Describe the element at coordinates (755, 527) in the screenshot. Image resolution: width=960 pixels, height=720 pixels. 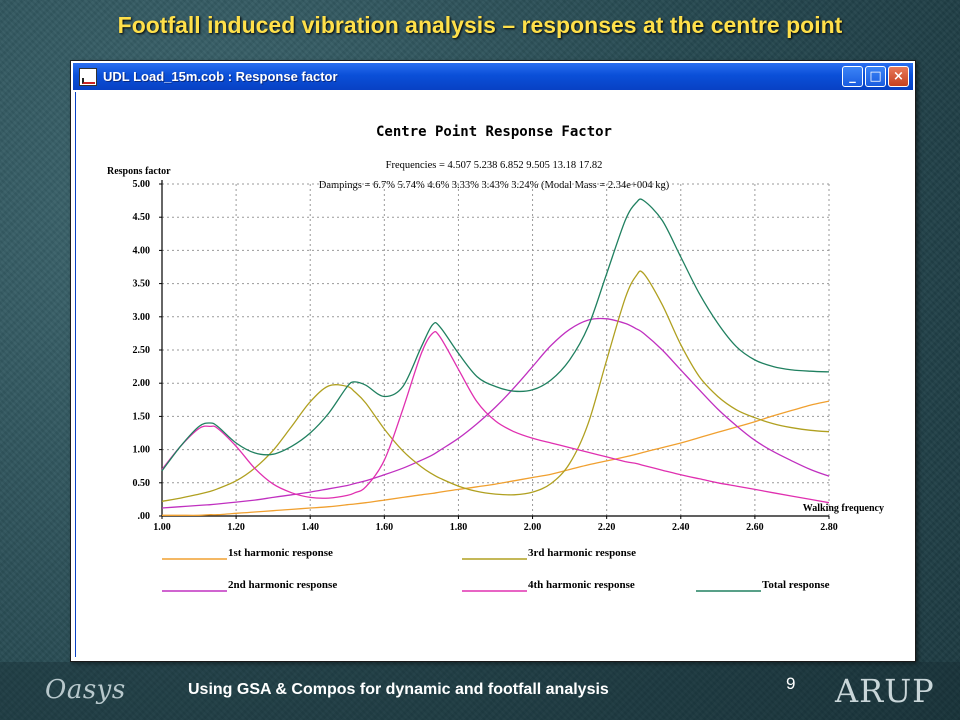
I see `x-tick-label: 2.60` at that location.